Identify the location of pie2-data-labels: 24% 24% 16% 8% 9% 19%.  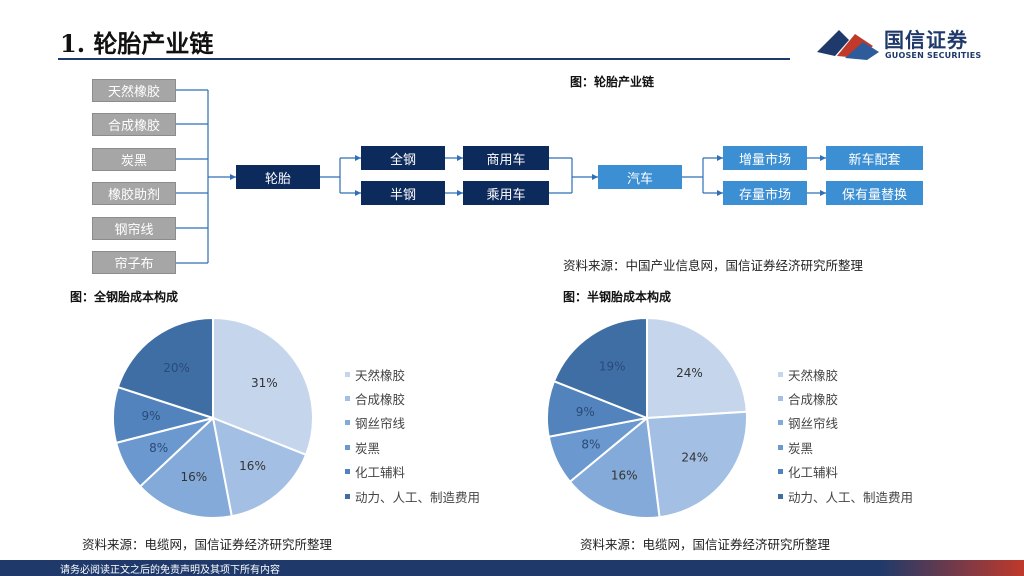
(642, 421).